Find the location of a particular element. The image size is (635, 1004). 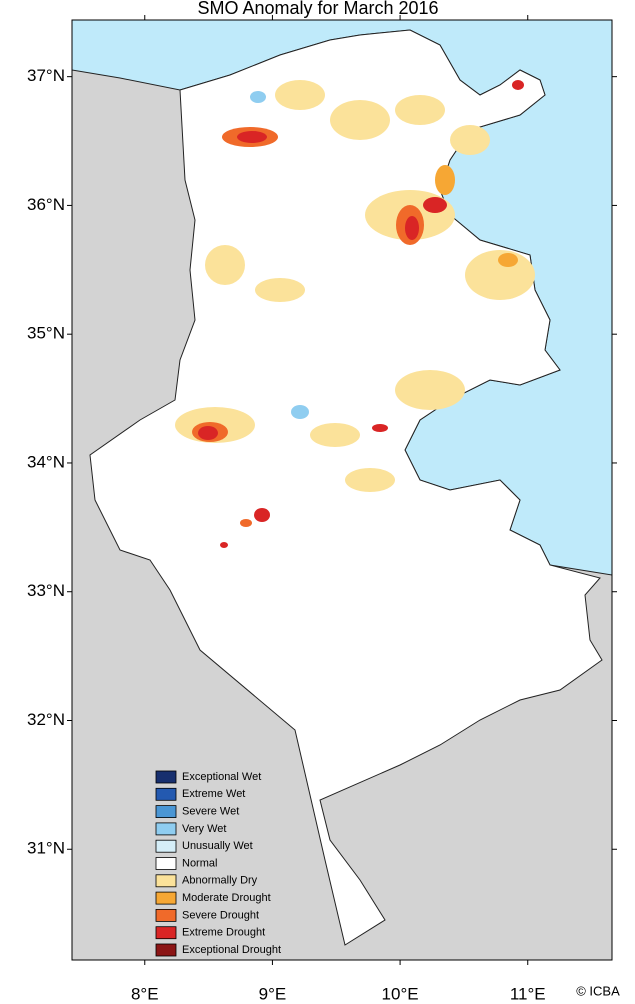

legend-label: Very Wet is located at coordinates (204, 829).